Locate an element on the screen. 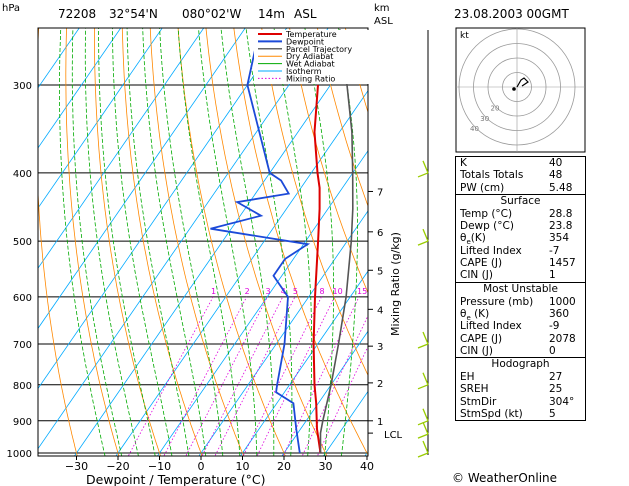 The width and height of the screenshot is (629, 486). dewpoint-line is located at coordinates (260, 247).